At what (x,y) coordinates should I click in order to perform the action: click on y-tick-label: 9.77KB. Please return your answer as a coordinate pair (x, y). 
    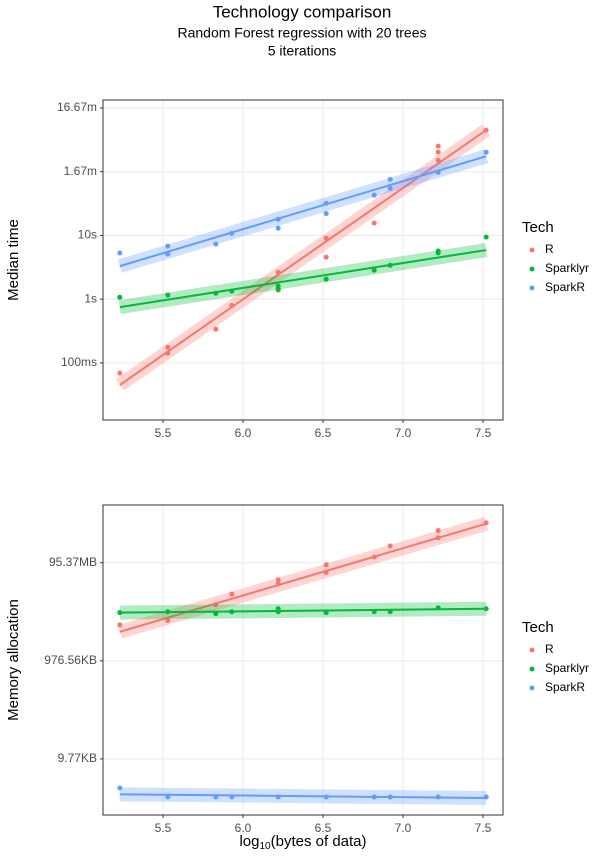
    Looking at the image, I should click on (77, 758).